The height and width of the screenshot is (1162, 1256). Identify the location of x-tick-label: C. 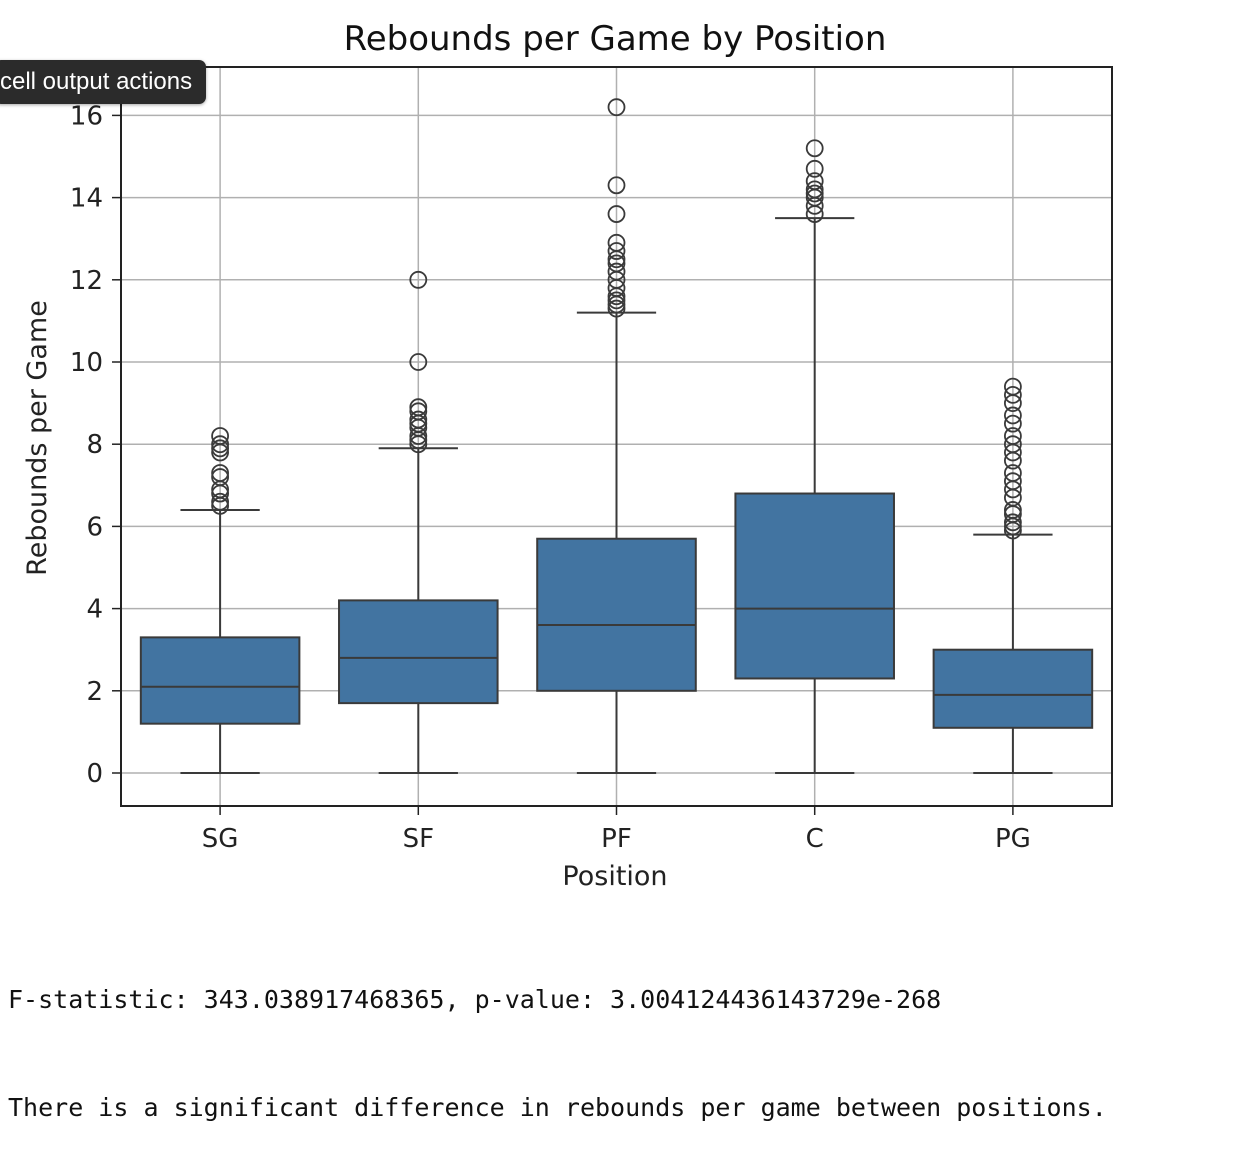
(815, 839).